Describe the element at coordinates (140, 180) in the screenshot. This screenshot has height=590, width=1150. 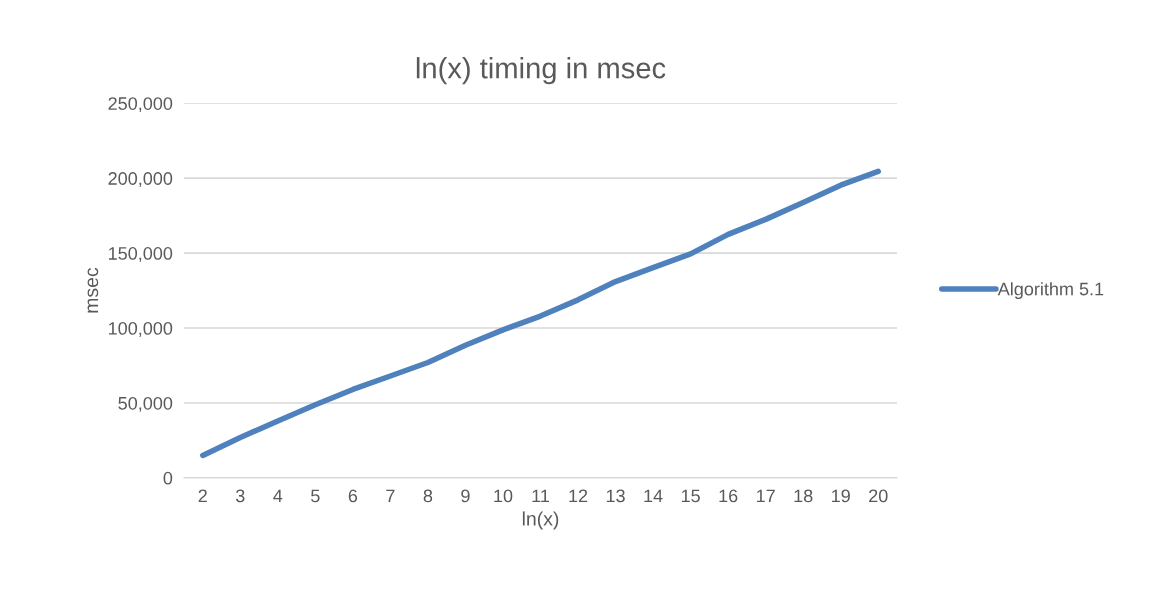
I see `y-tick-label: 200,000` at that location.